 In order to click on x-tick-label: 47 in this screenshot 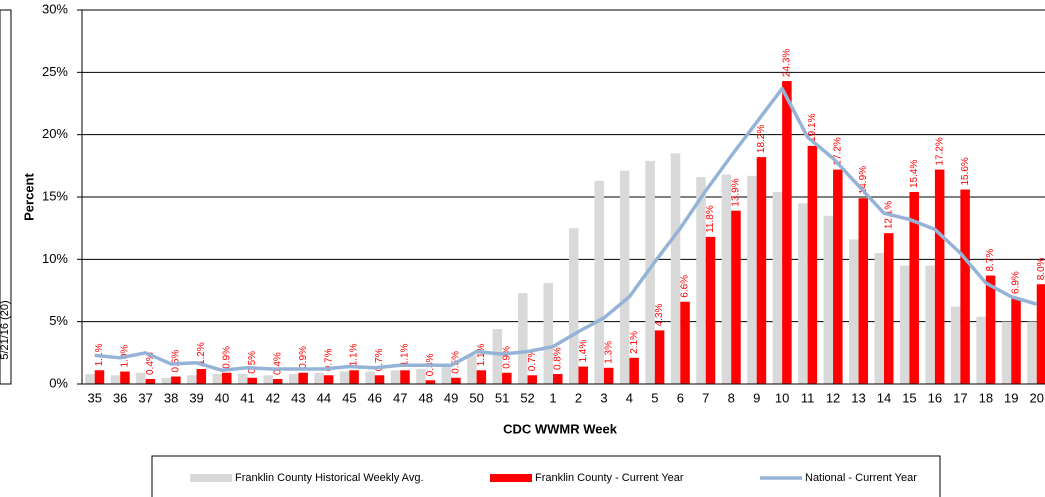, I will do `click(400, 397)`.